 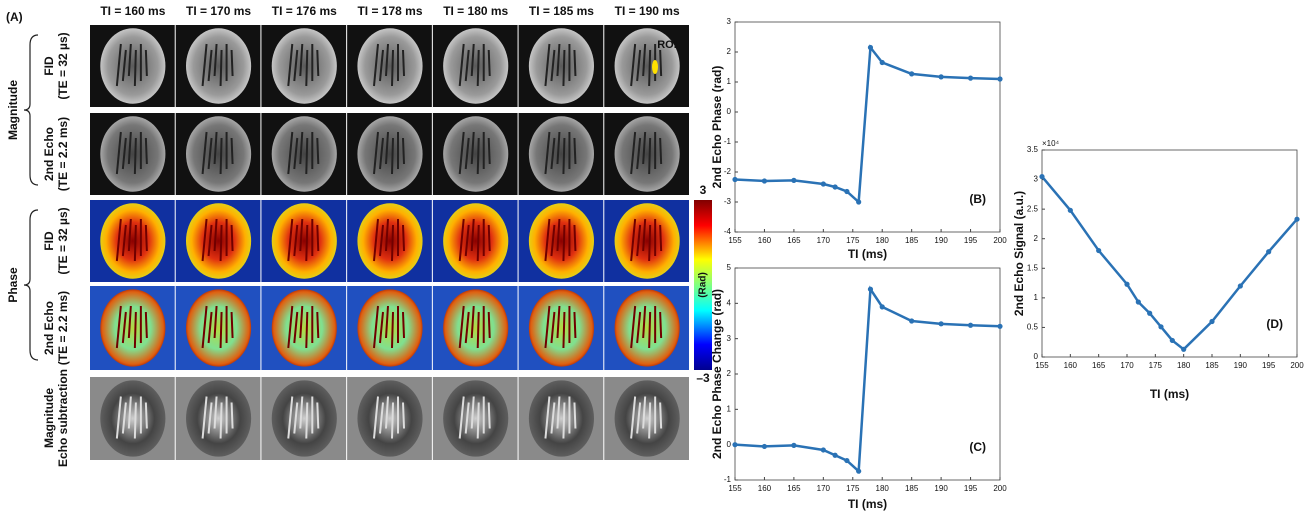 What do you see at coordinates (1169, 394) in the screenshot?
I see `x-axis-label: TI (ms)` at bounding box center [1169, 394].